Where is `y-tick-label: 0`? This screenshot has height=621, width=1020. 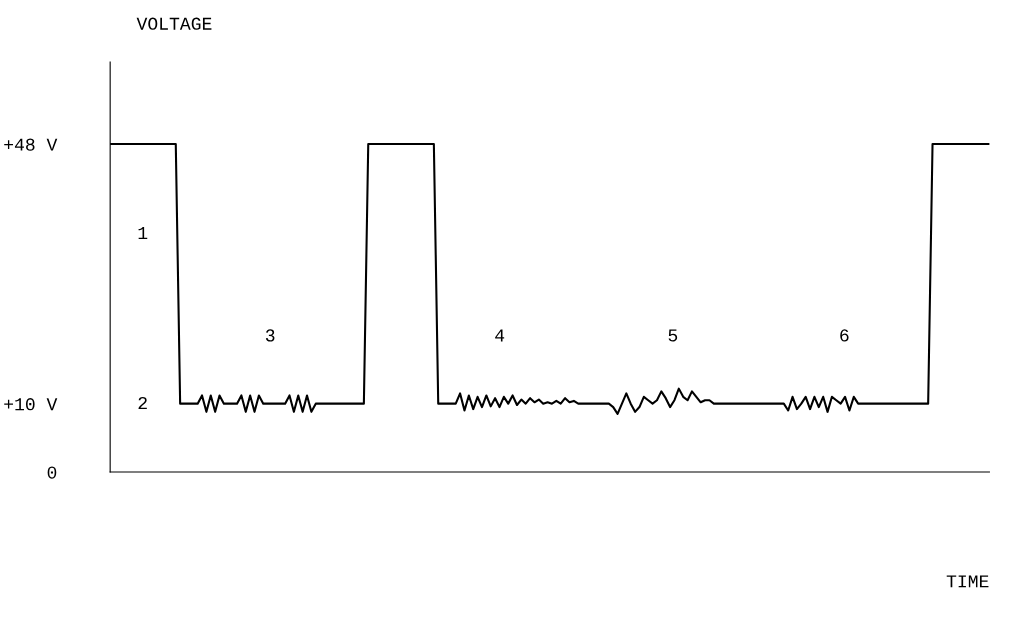 y-tick-label: 0 is located at coordinates (52, 472).